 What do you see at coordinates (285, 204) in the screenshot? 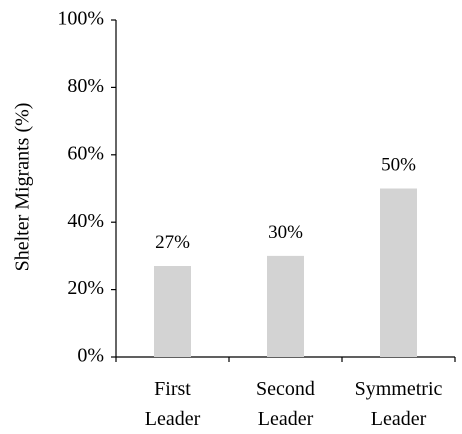
I see `data-labels-group: 27% 30% 50%` at bounding box center [285, 204].